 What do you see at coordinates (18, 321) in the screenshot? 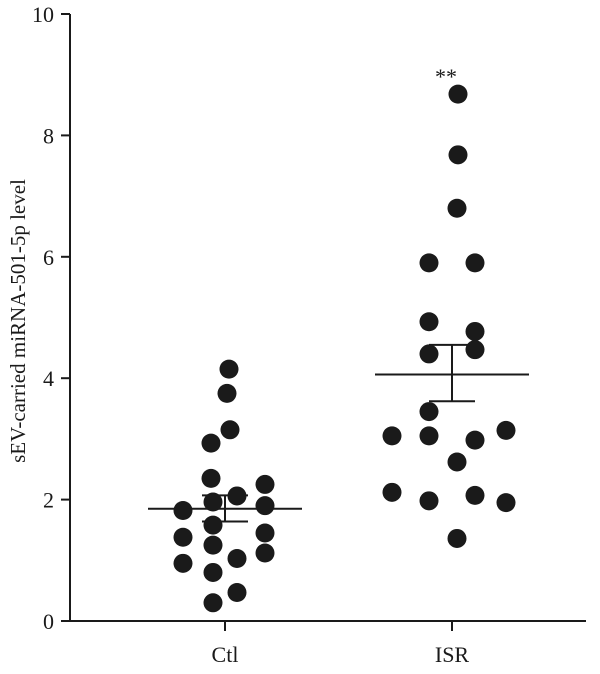
I see `y-axis-label: sEV-carried miRNA-501-5p level` at bounding box center [18, 321].